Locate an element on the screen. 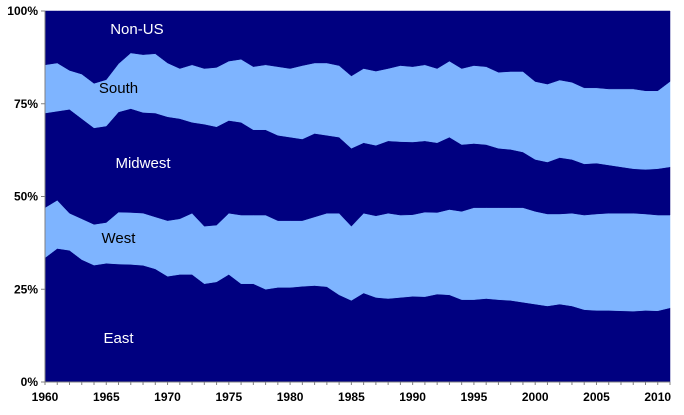 This screenshot has width=684, height=415. series-label-midwest: Midwest is located at coordinates (143, 163).